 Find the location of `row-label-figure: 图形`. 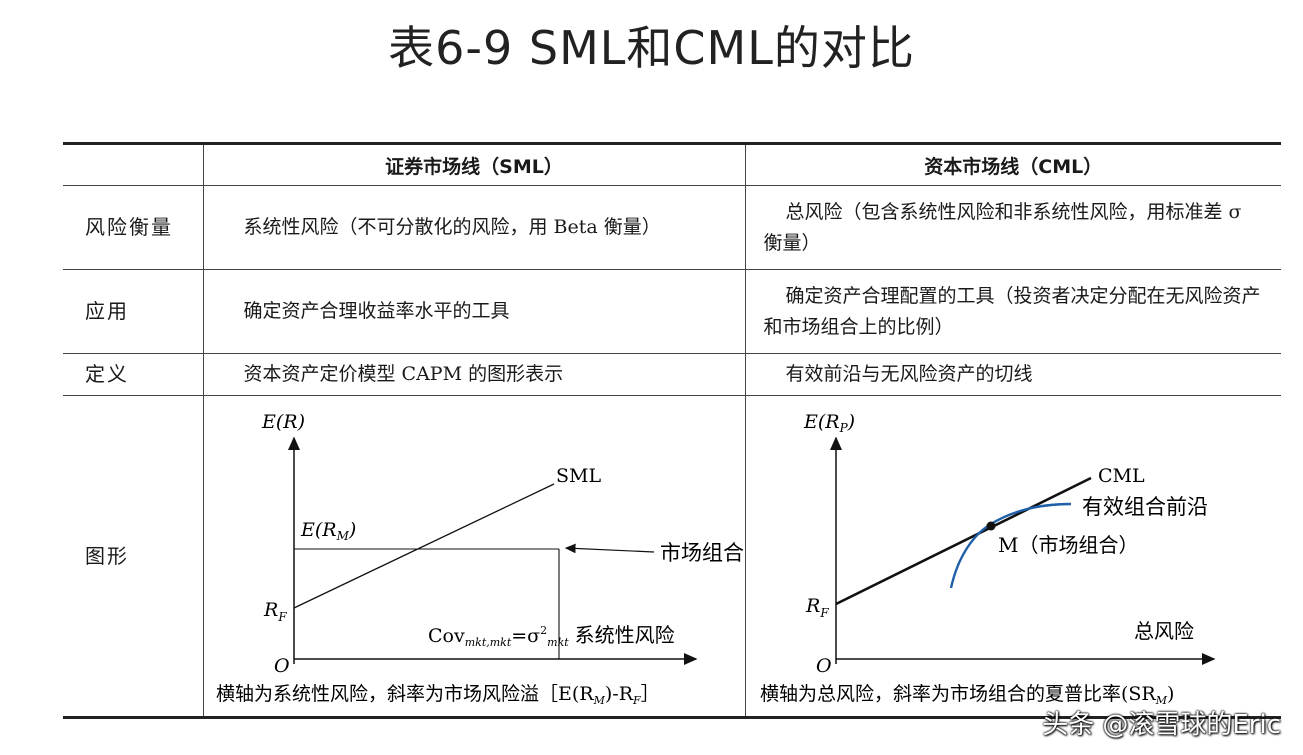

row-label-figure: 图形 is located at coordinates (107, 555).